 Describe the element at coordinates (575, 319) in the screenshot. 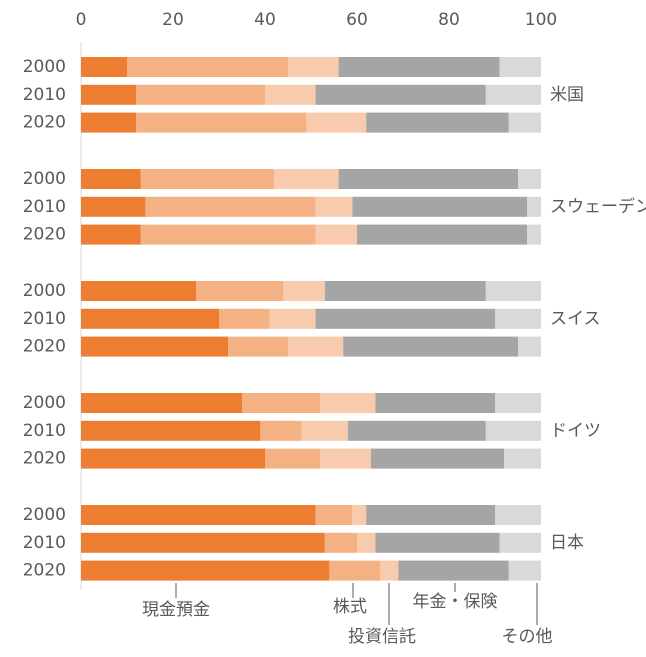

I see `group-label: スイス` at that location.